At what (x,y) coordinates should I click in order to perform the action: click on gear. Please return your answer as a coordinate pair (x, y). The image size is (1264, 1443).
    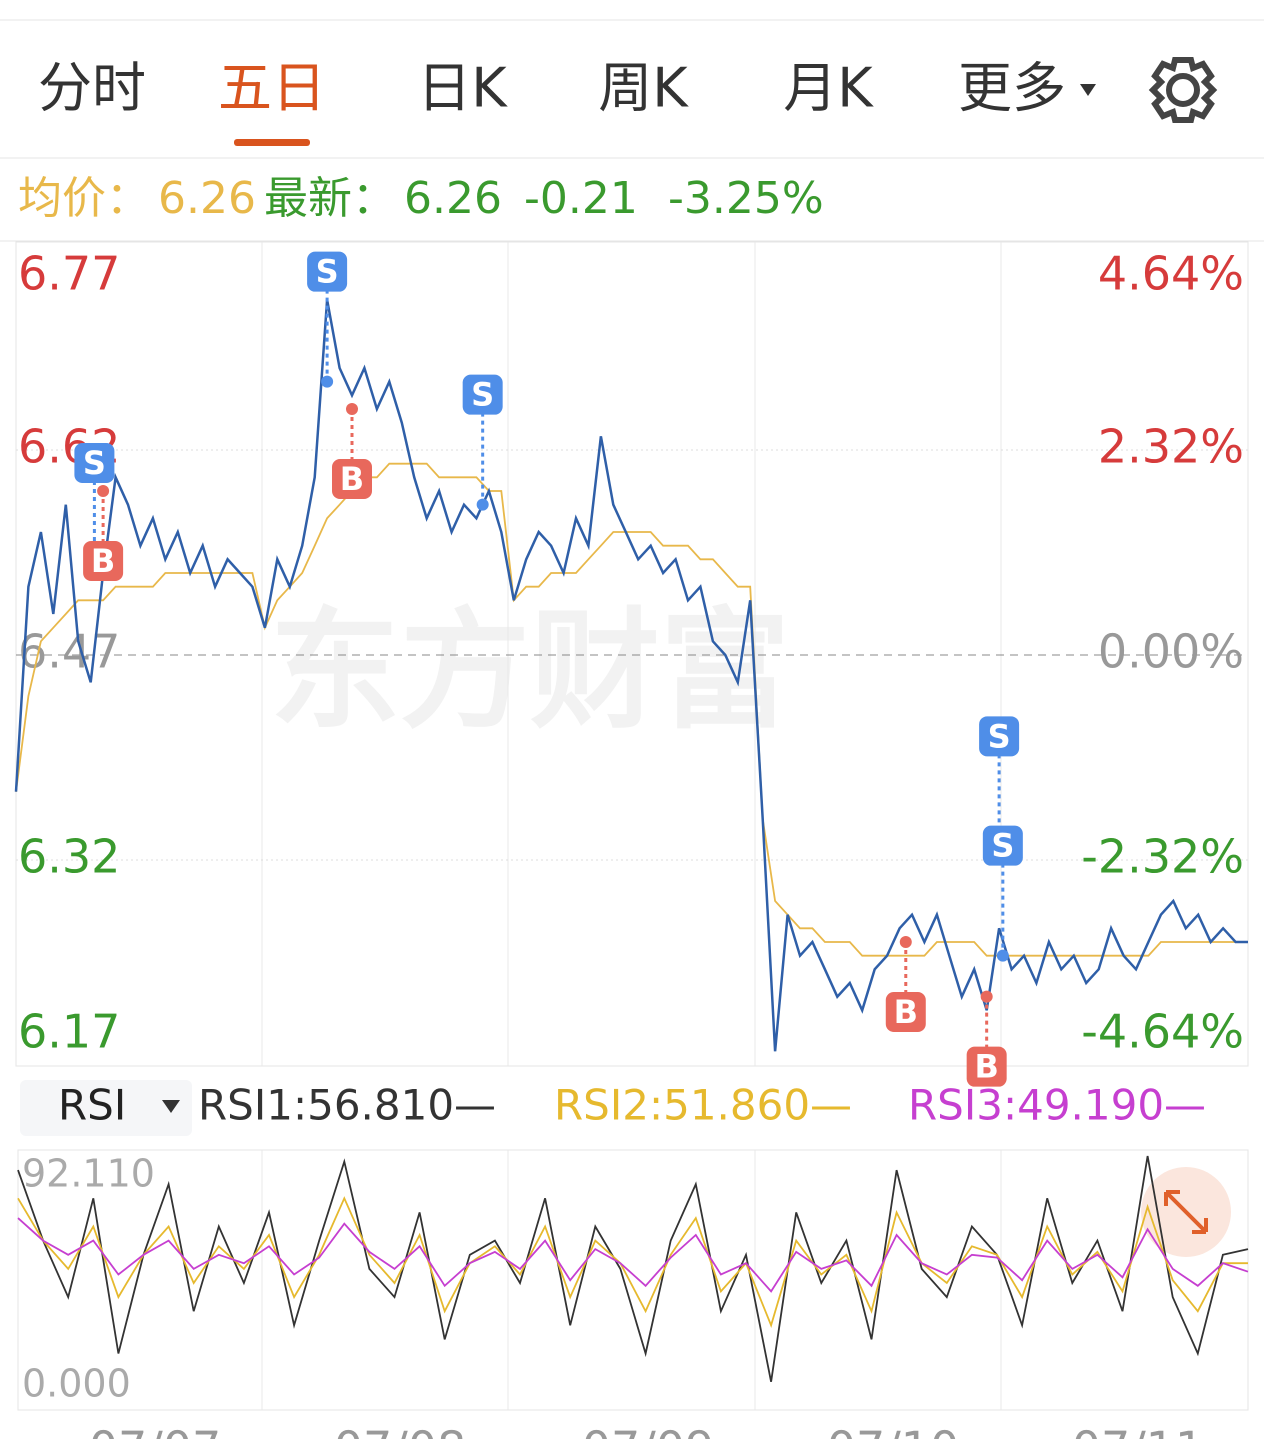
    Looking at the image, I should click on (1183, 90).